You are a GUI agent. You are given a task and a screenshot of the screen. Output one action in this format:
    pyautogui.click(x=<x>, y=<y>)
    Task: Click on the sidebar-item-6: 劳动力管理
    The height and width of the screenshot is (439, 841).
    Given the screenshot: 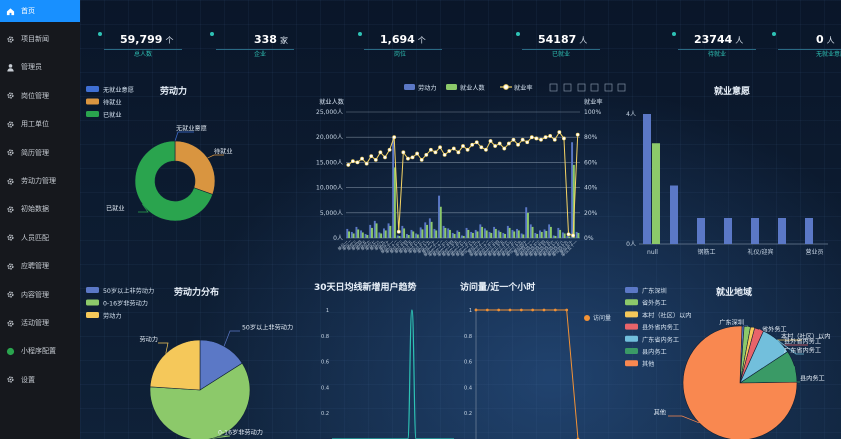 What is the action you would take?
    pyautogui.click(x=40, y=181)
    